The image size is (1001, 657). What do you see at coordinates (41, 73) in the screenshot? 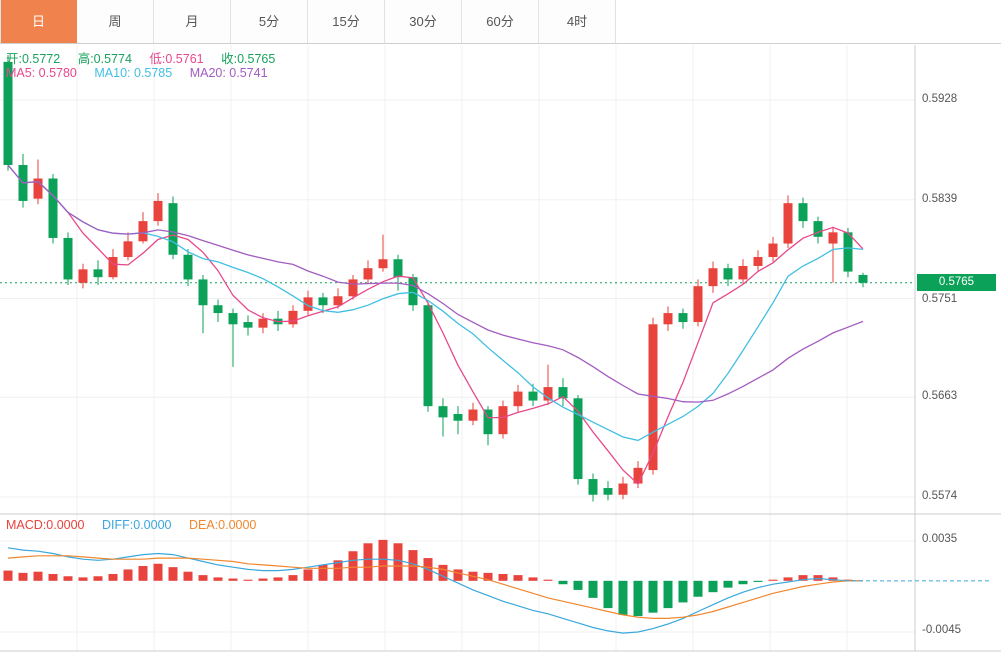
I see `ma5-value: MA5: 0.5780` at bounding box center [41, 73].